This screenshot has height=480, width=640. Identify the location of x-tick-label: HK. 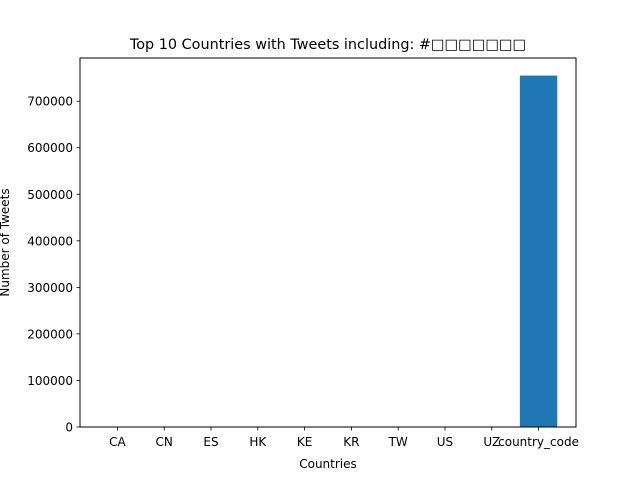
(258, 442).